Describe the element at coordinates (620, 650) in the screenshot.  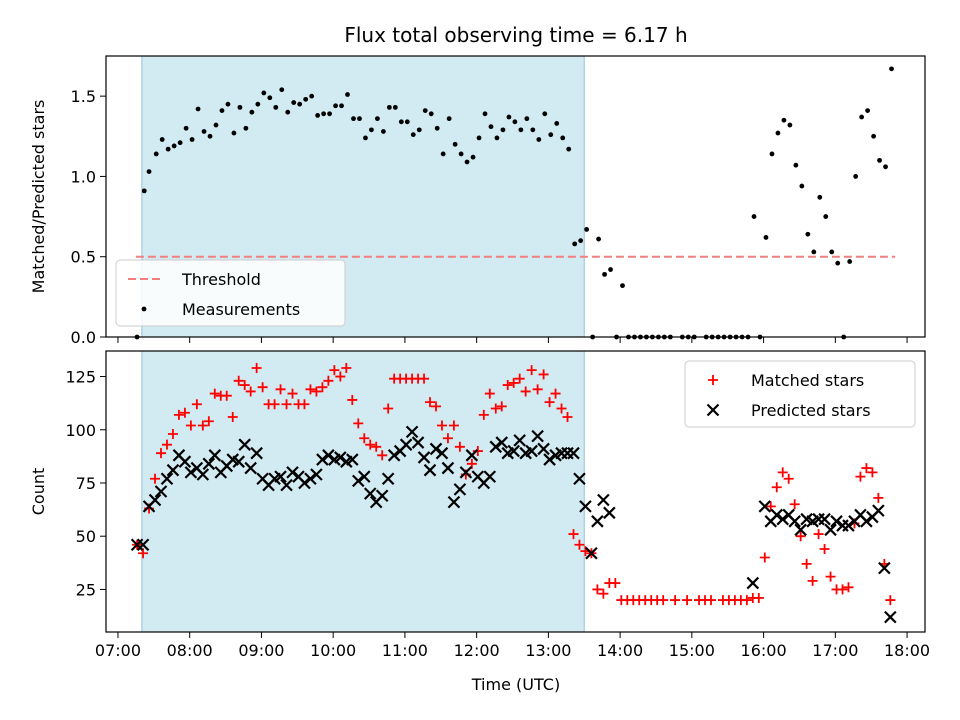
I see `x-tick-label: 14:00` at that location.